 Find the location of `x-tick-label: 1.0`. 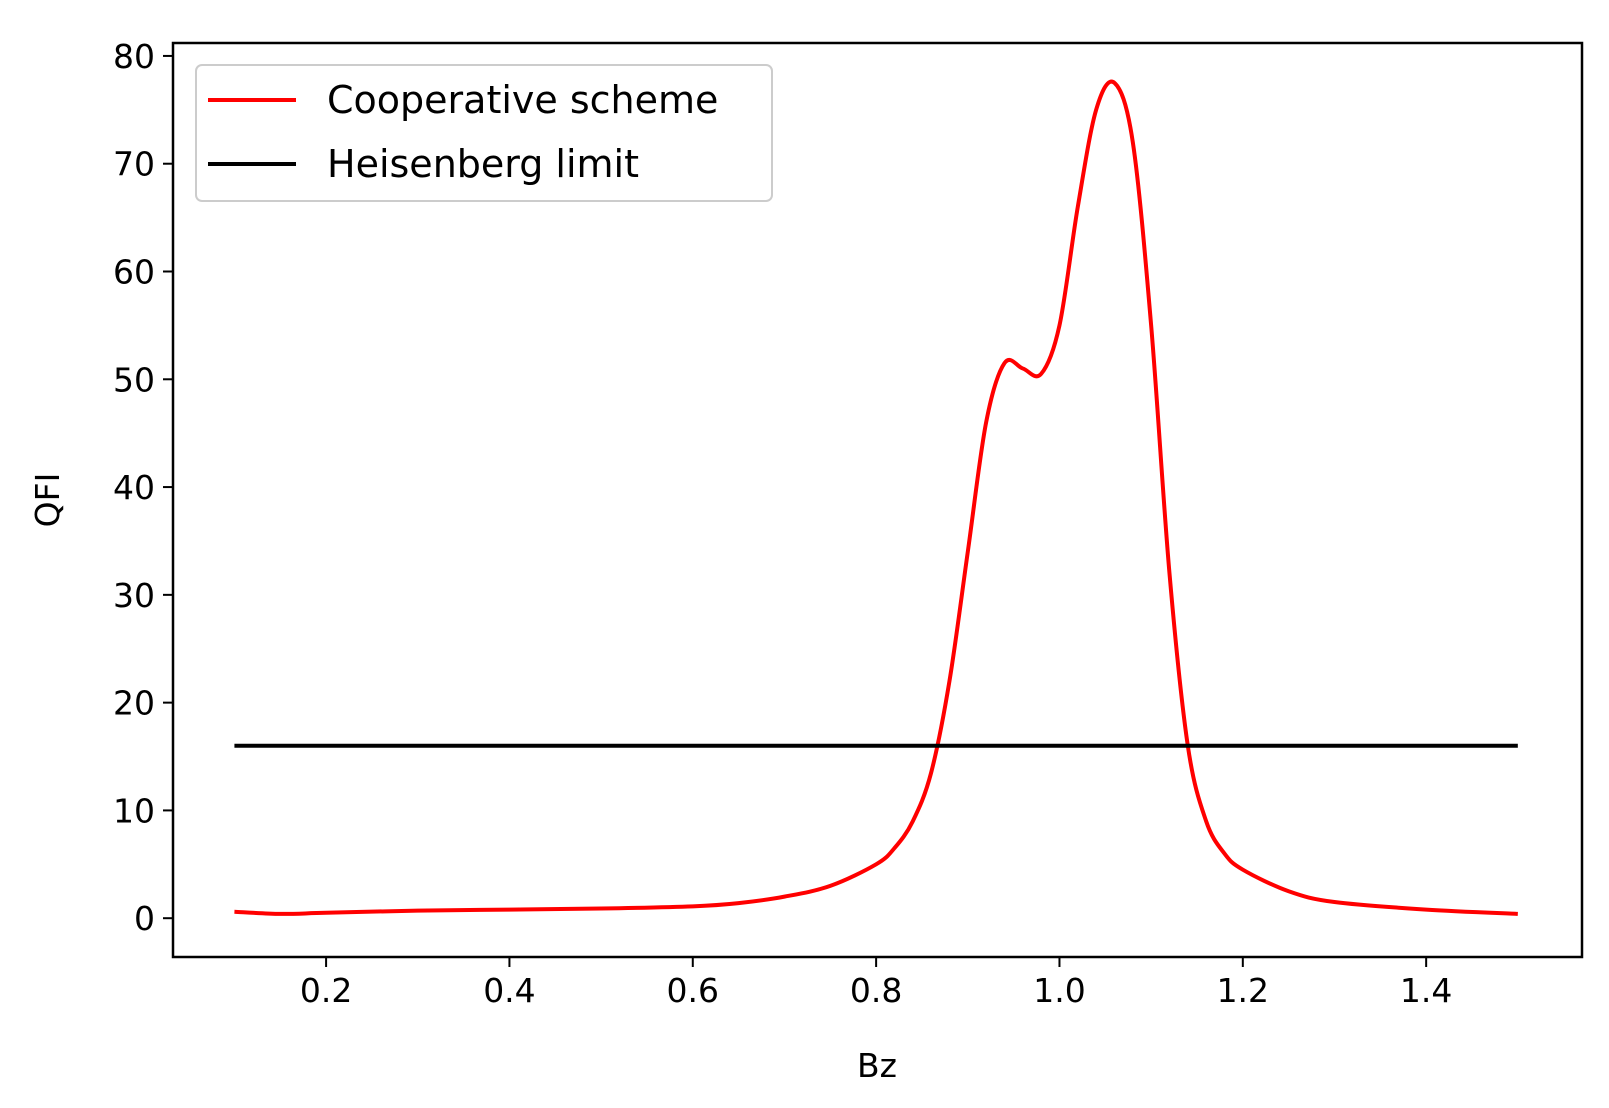

x-tick-label: 1.0 is located at coordinates (1059, 990).